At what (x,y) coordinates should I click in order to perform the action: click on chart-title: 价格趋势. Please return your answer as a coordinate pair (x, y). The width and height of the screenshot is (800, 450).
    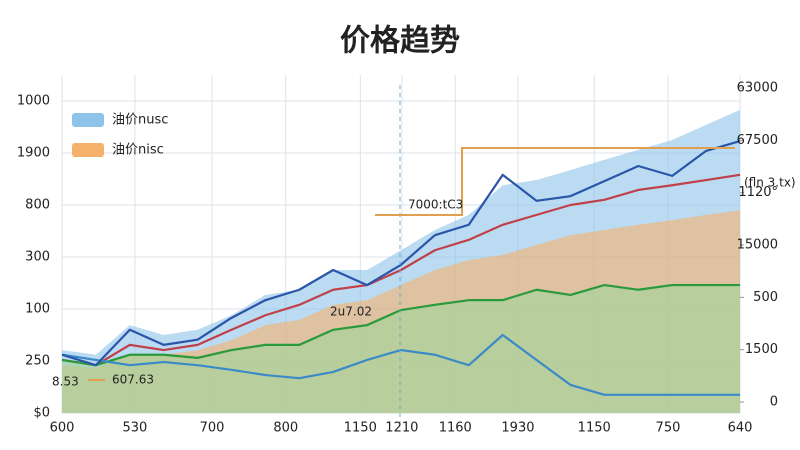
    Looking at the image, I should click on (400, 41).